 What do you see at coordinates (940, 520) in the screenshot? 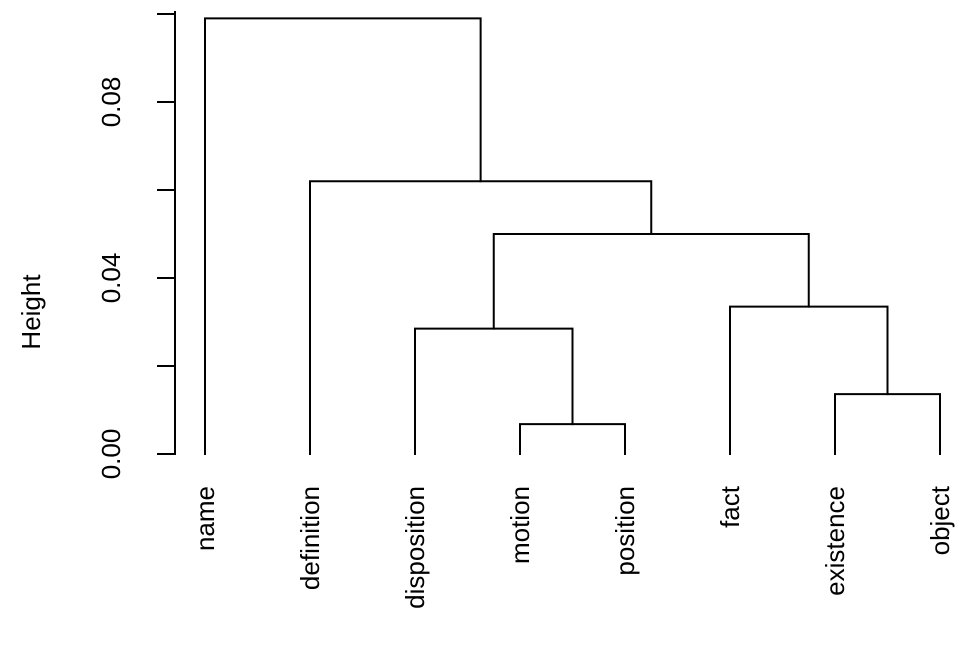
I see `leaf-label-object: object` at bounding box center [940, 520].